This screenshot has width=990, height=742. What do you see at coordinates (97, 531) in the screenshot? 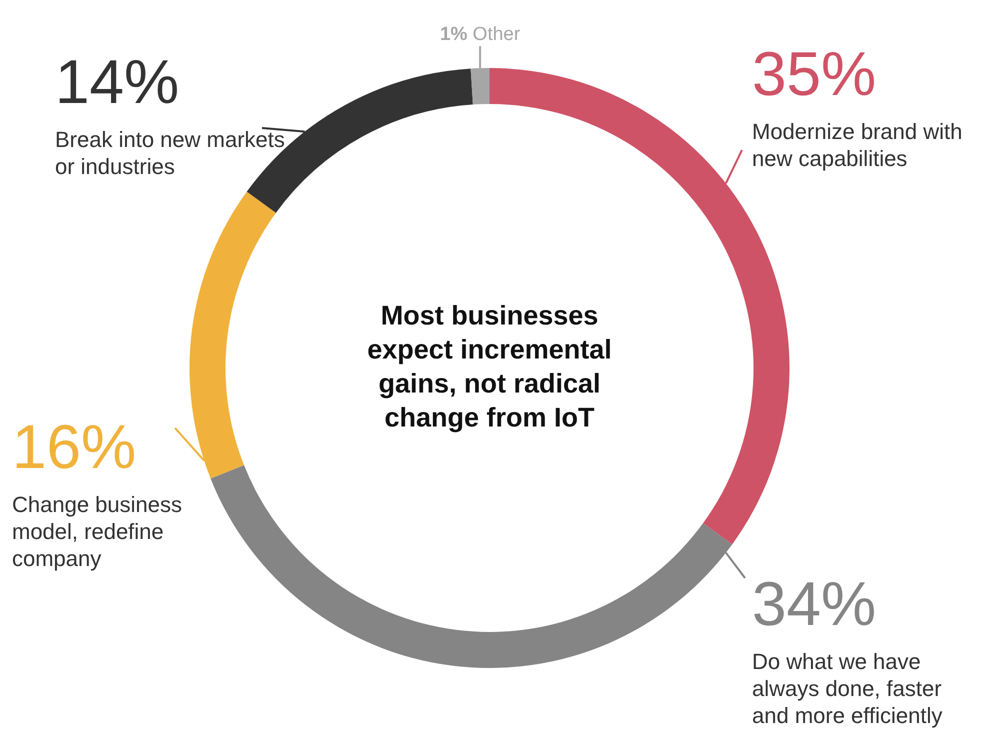
I see `slice-label: Change business model, redefine company` at bounding box center [97, 531].